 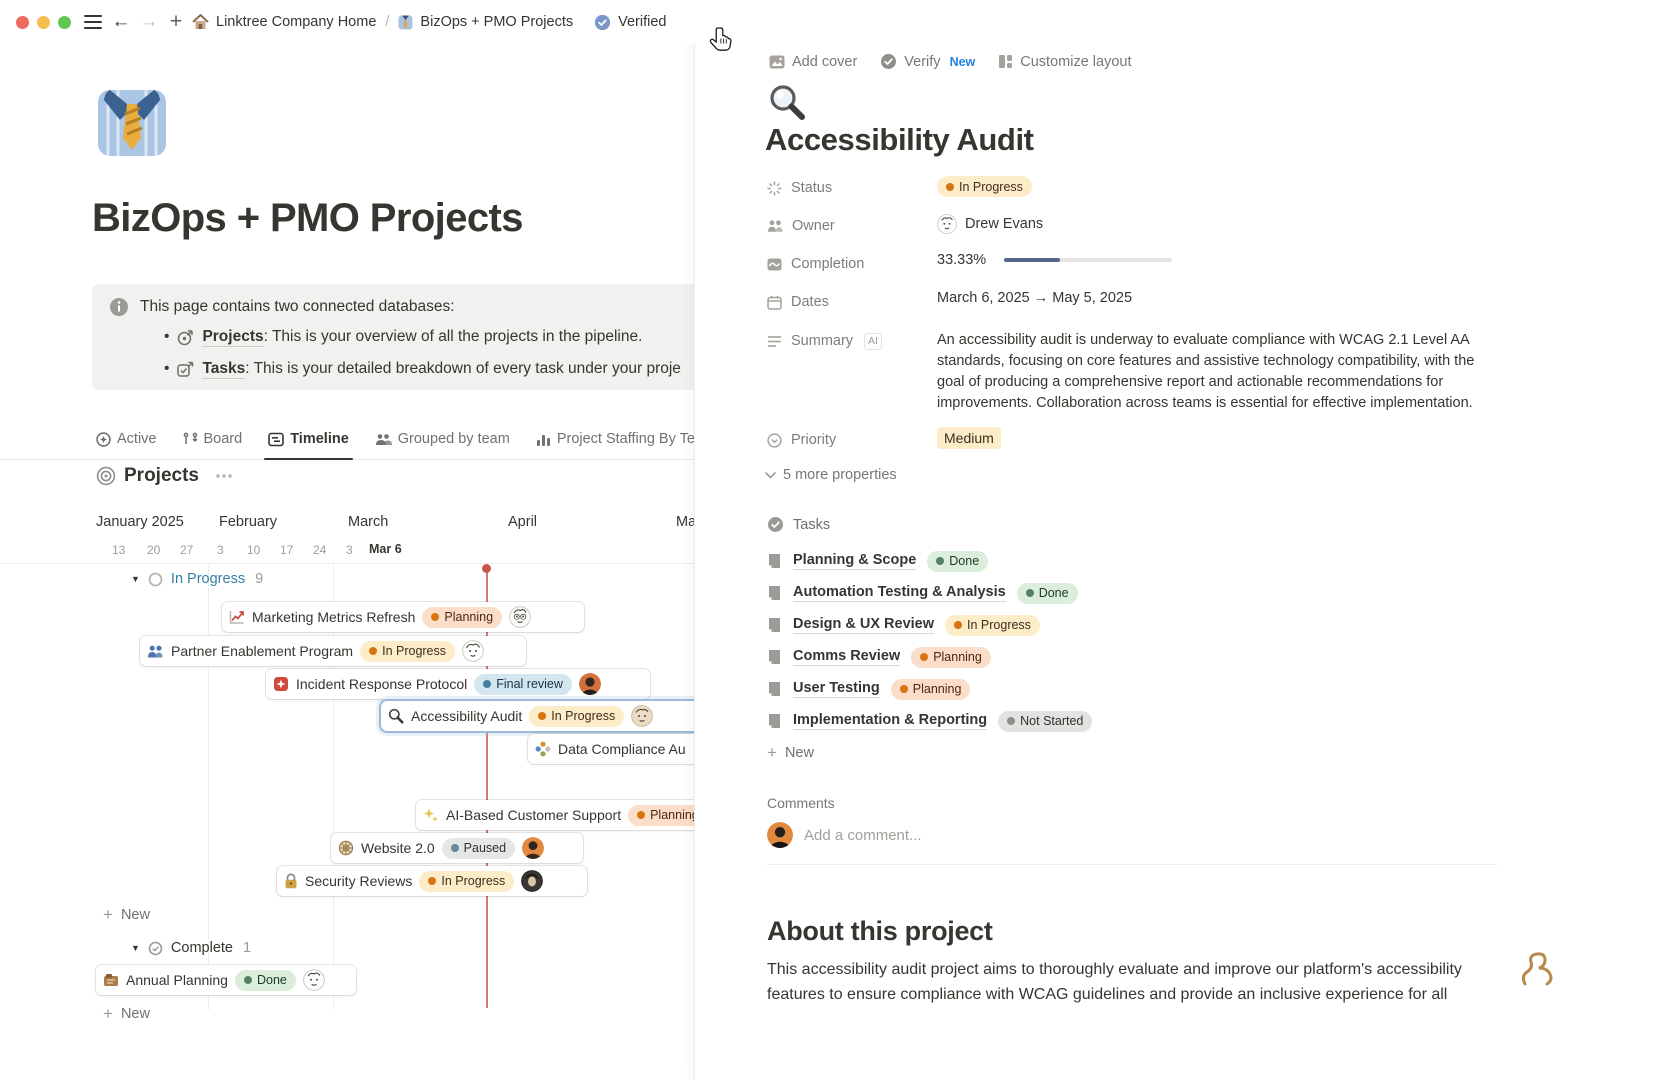 What do you see at coordinates (543, 749) in the screenshot?
I see `puzzle-icon` at bounding box center [543, 749].